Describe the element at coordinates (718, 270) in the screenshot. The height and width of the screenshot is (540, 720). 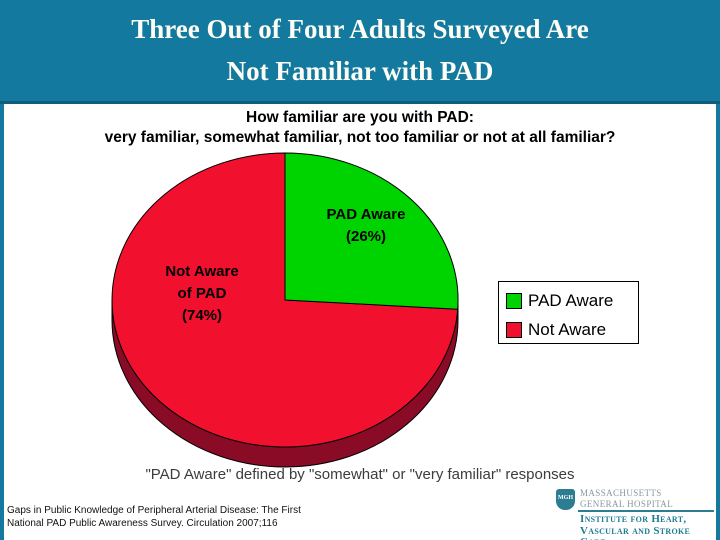
I see `right-edge-strip` at that location.